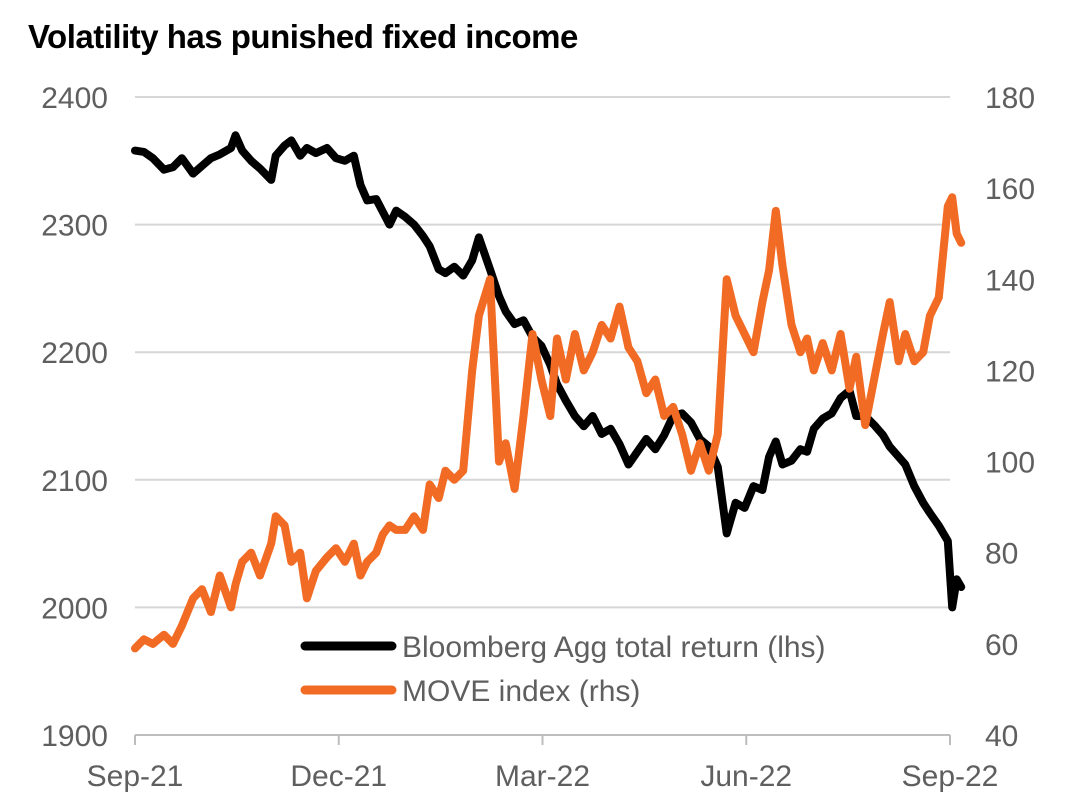  Describe the element at coordinates (1010, 98) in the screenshot. I see `right-tick-label: 180` at that location.